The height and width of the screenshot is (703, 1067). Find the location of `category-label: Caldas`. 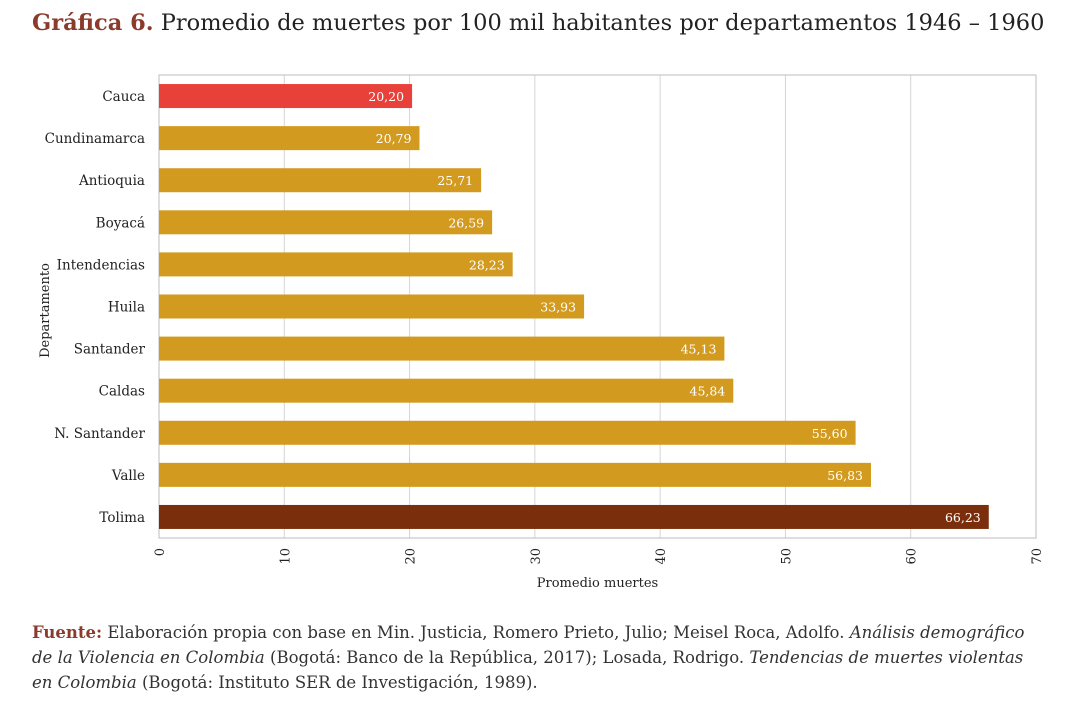

category-label: Caldas is located at coordinates (122, 392).